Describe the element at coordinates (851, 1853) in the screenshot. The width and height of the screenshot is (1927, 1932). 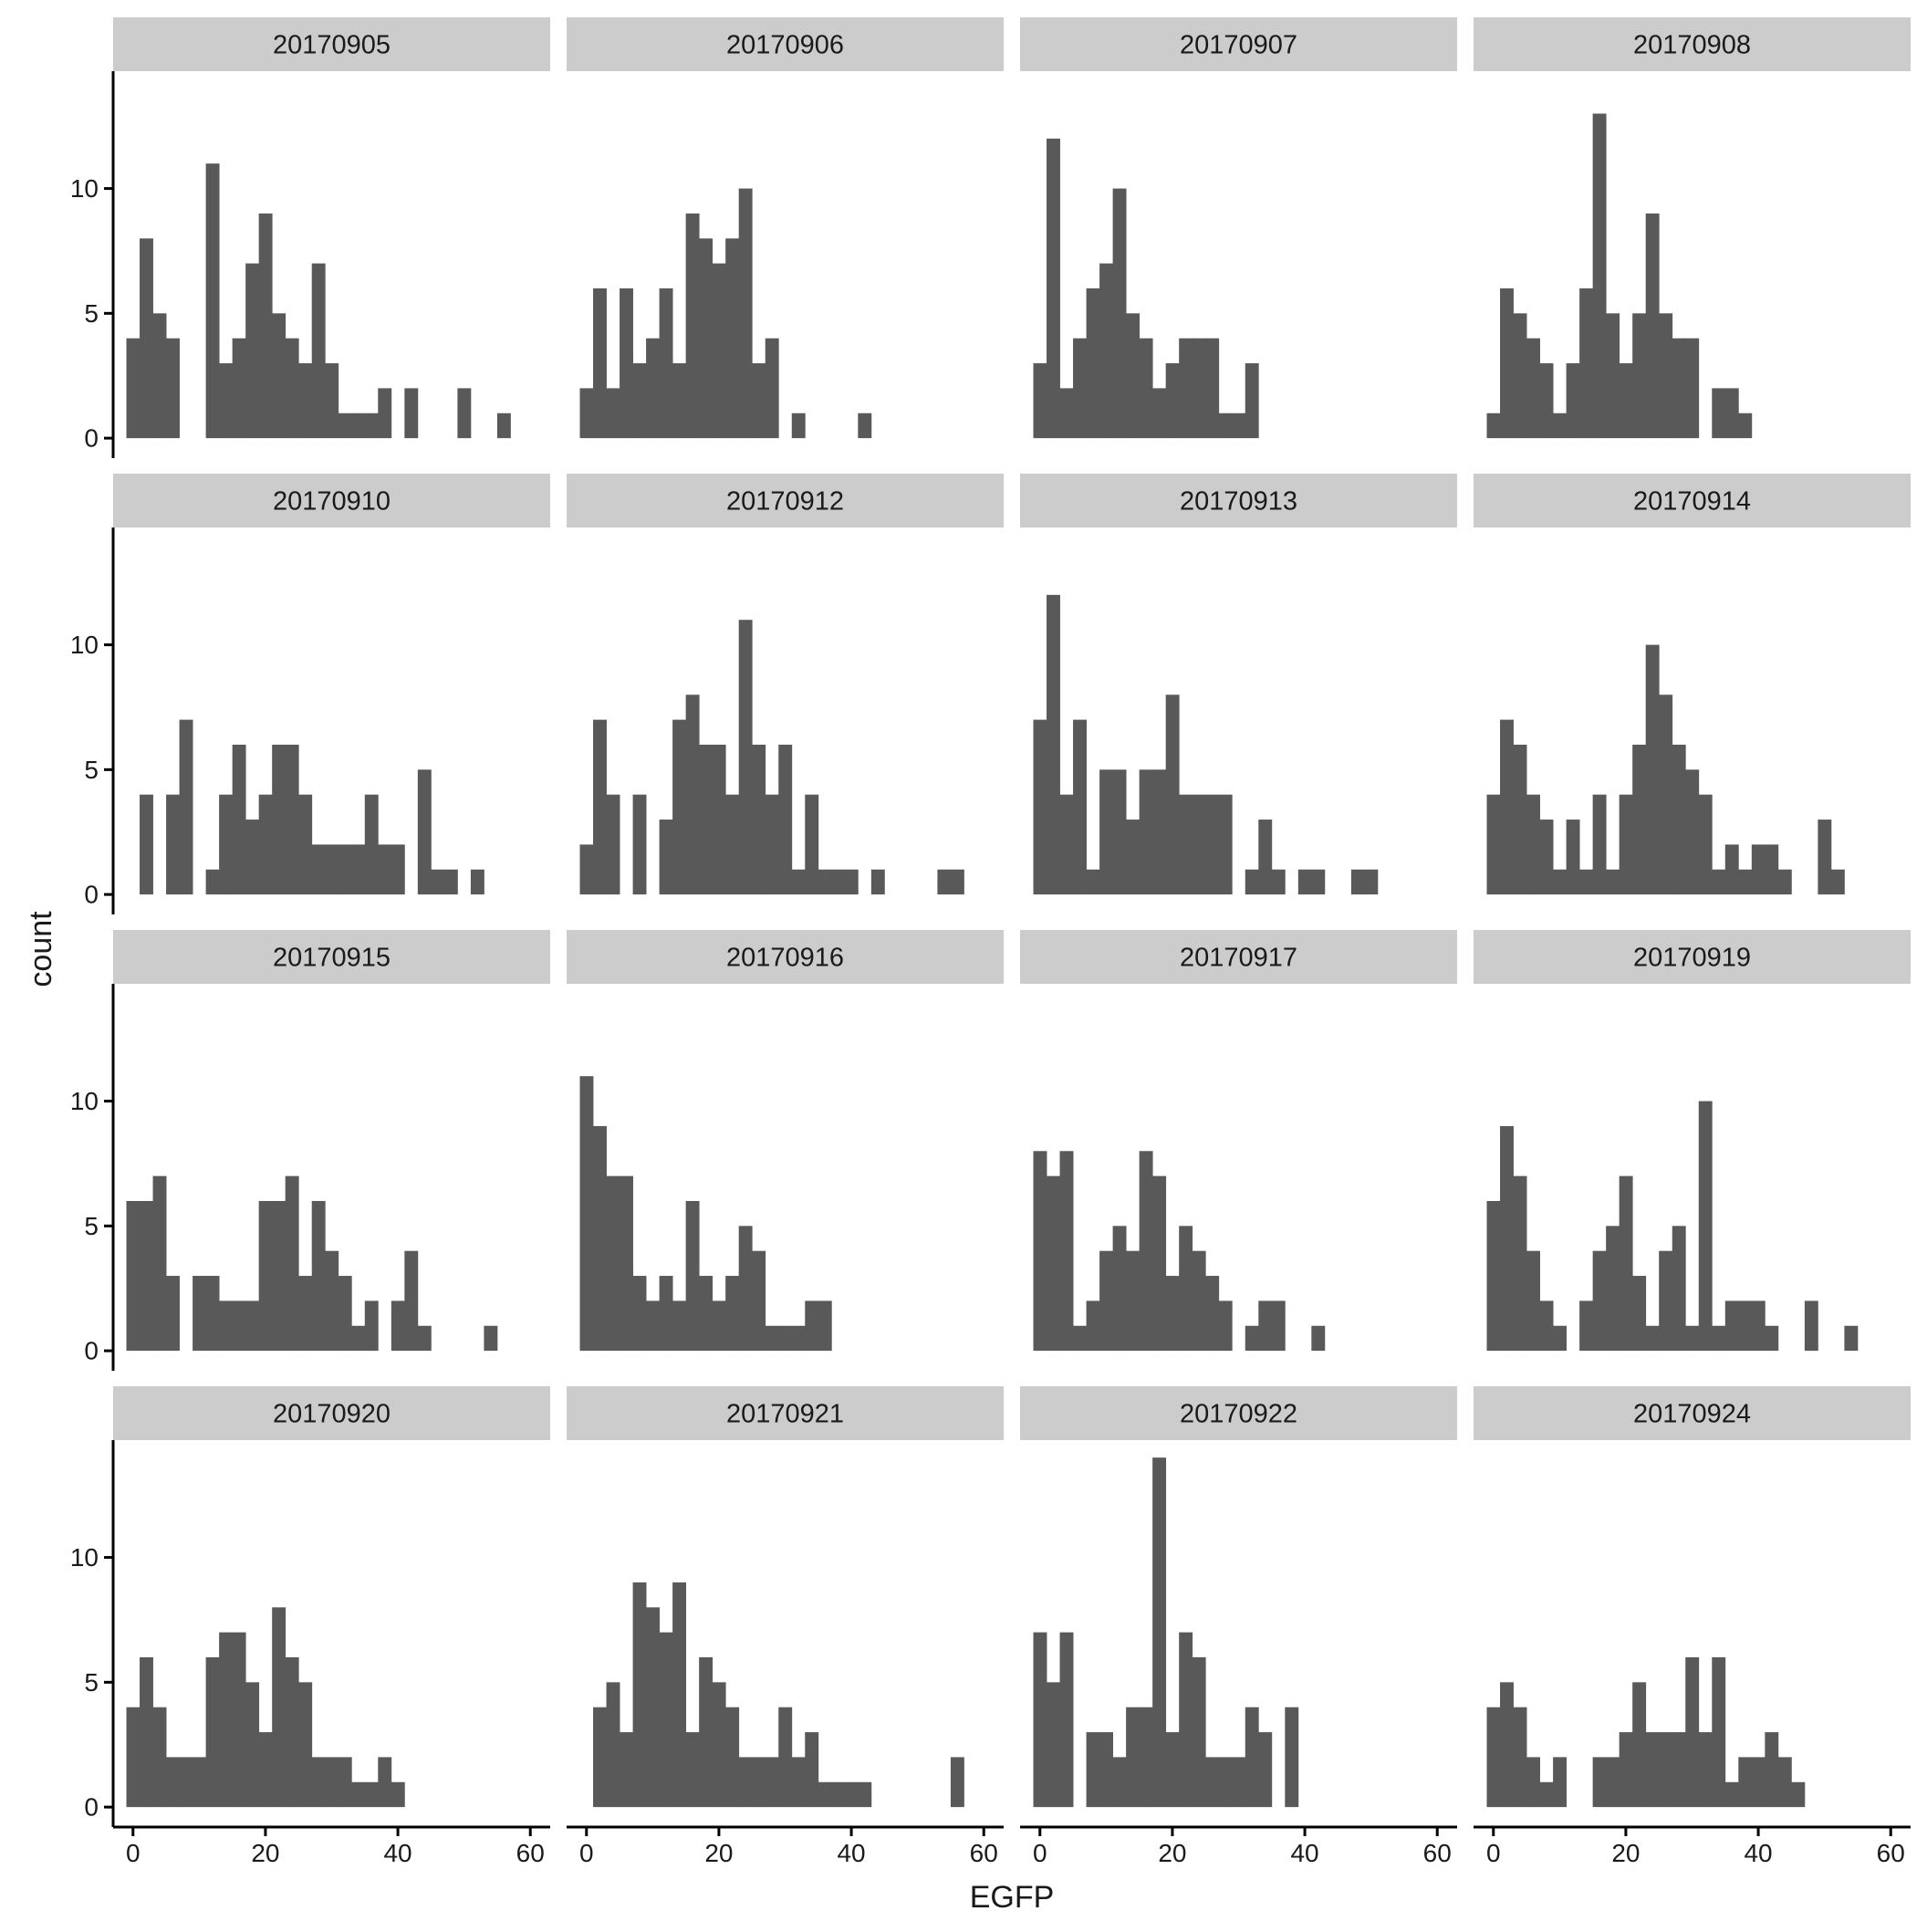
I see `x-tick-label: 40` at that location.